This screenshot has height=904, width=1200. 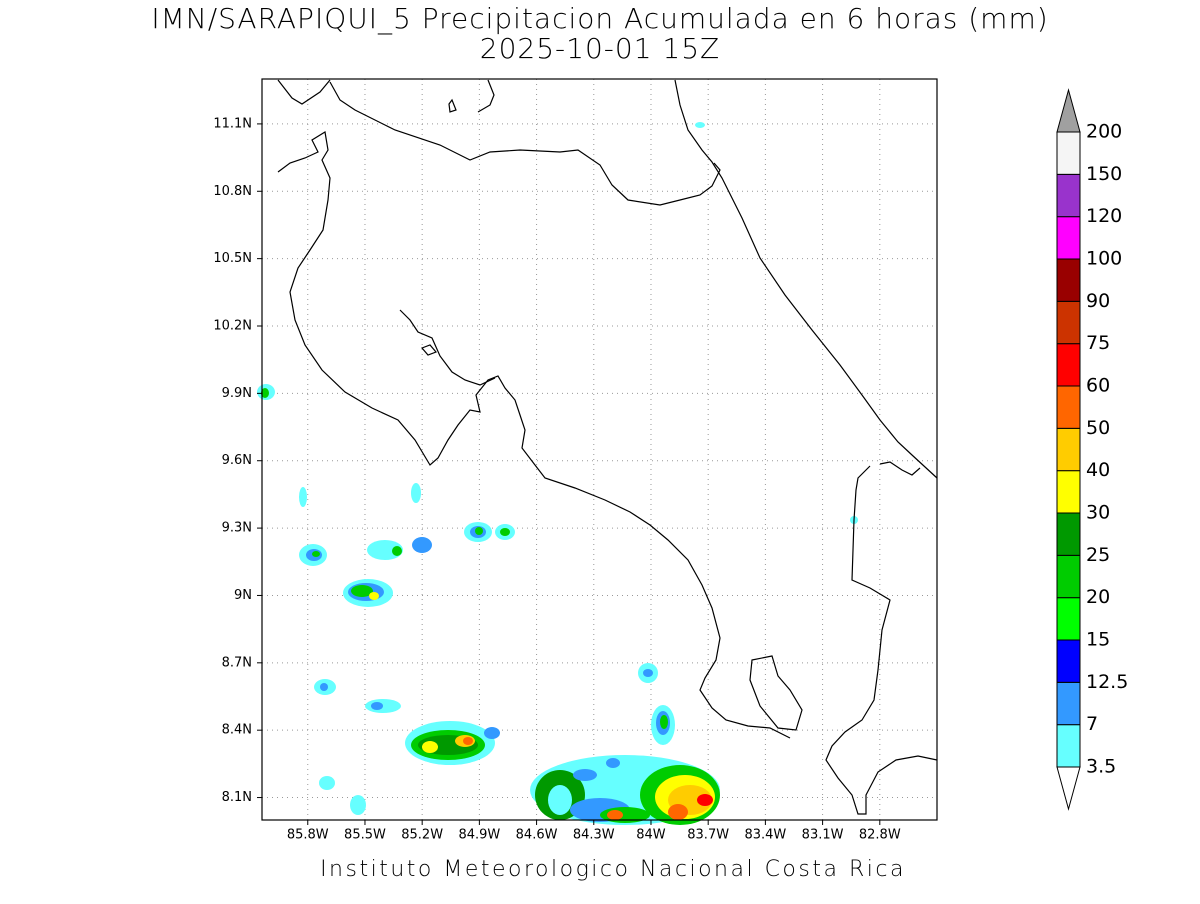 I want to click on lon-tick-label: 84.6W, so click(x=537, y=835).